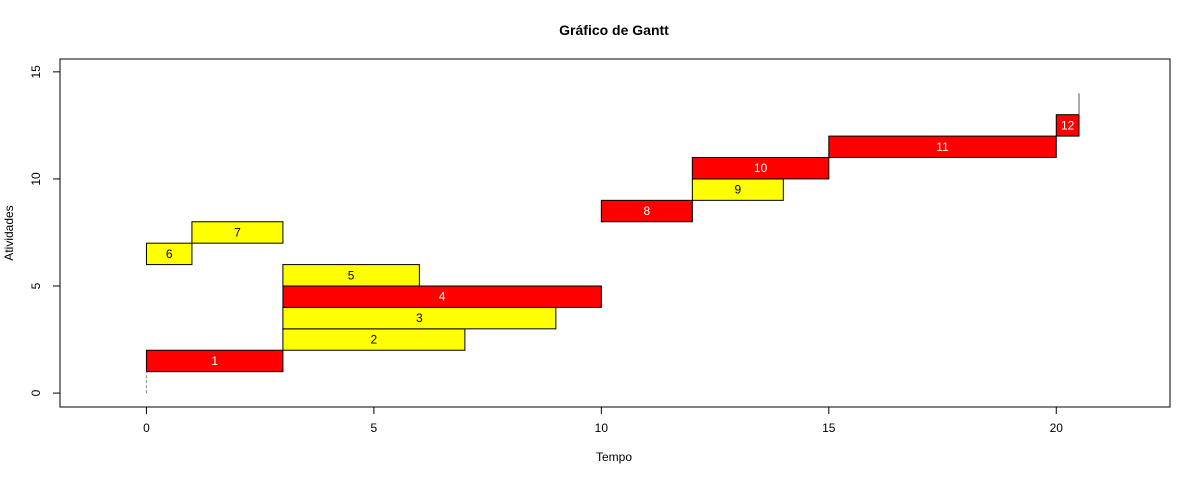 This screenshot has height=480, width=1200. I want to click on y-axis: 0 5 10 15, so click(45, 230).